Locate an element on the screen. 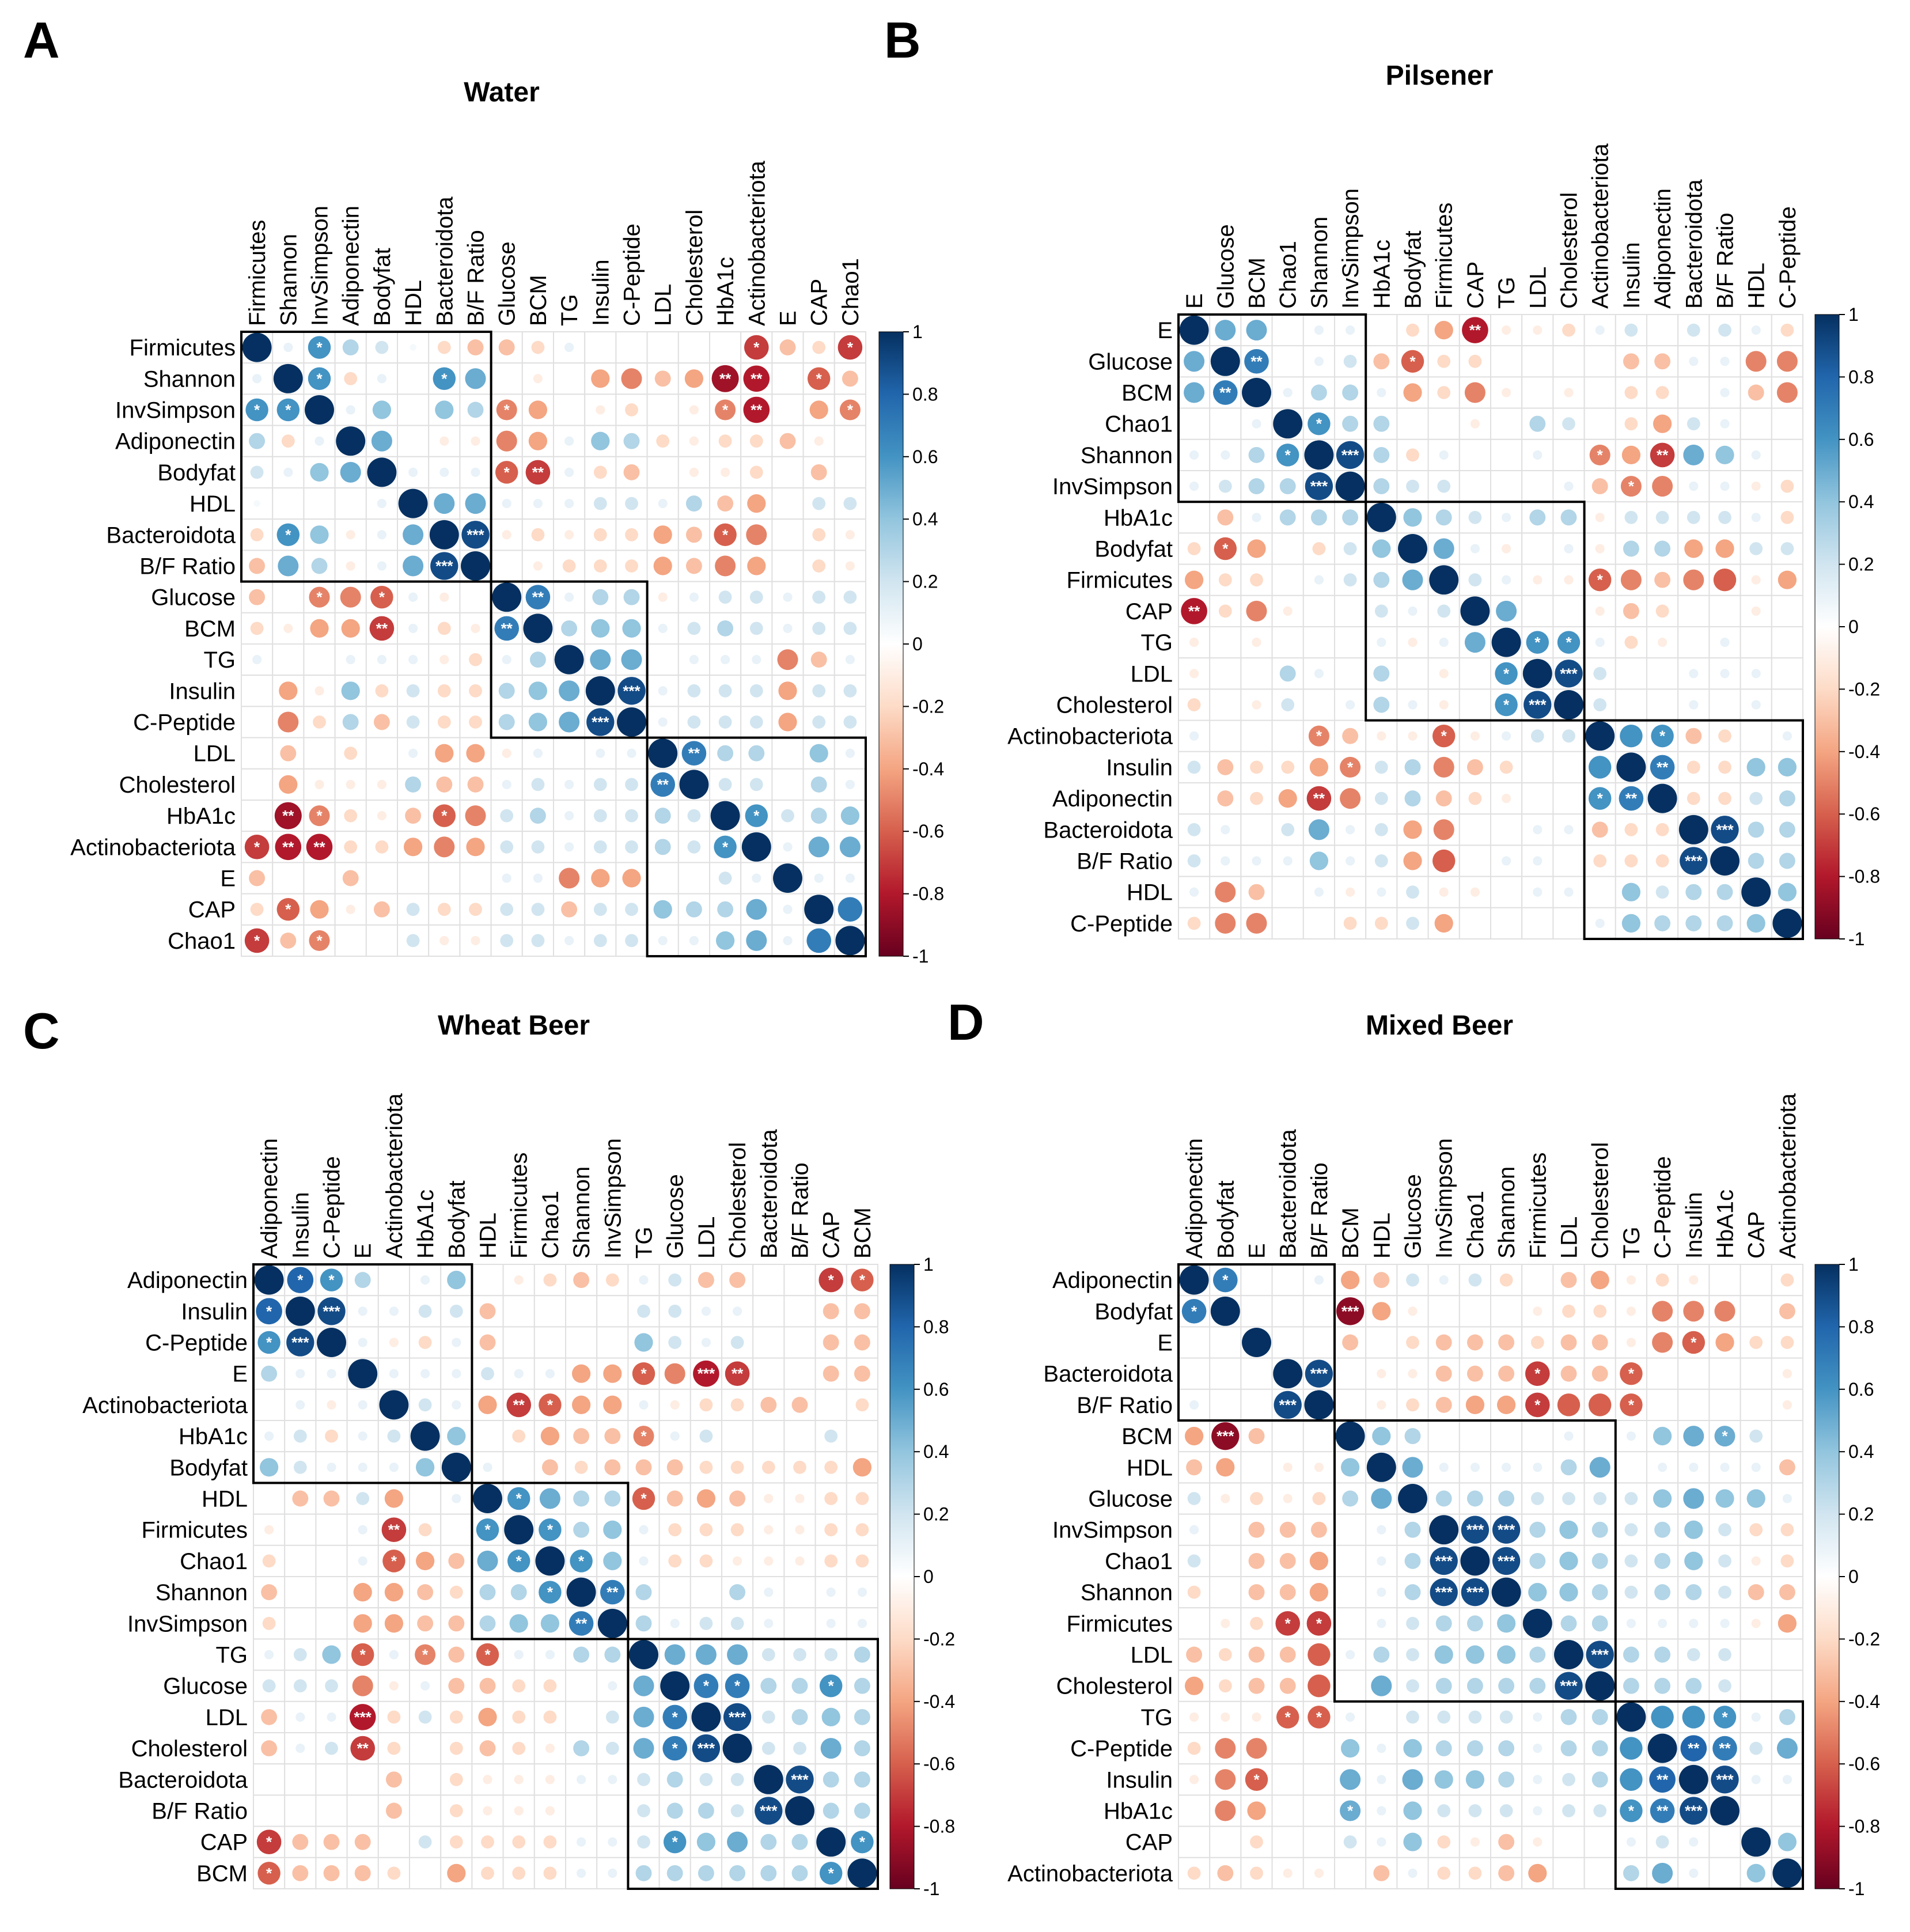 The height and width of the screenshot is (1932, 1910). column-label: E is located at coordinates (788, 318).